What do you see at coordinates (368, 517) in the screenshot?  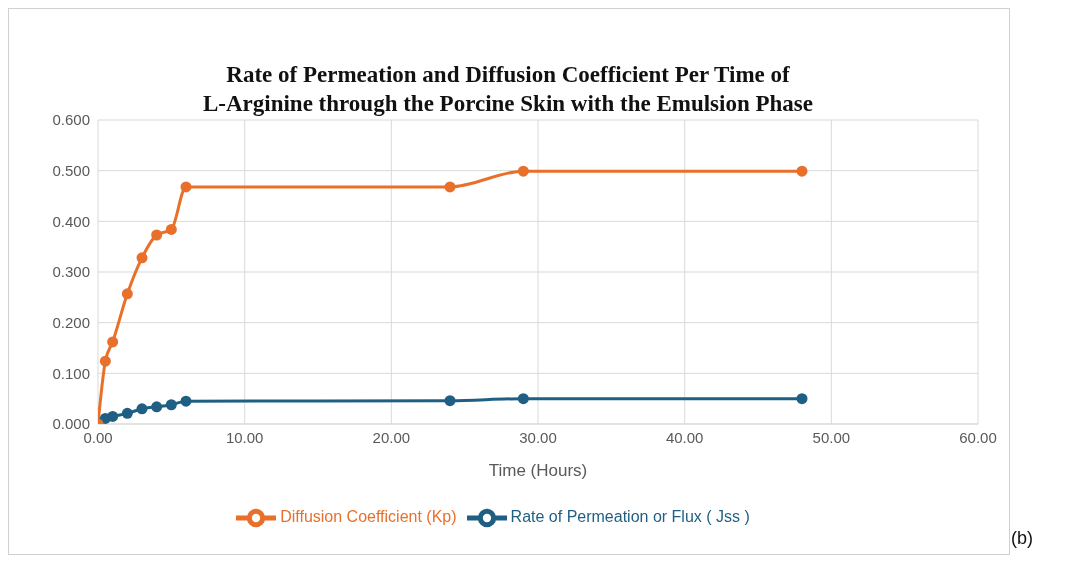 I see `legend-label: Diffusion Coefficient (Kp)` at bounding box center [368, 517].